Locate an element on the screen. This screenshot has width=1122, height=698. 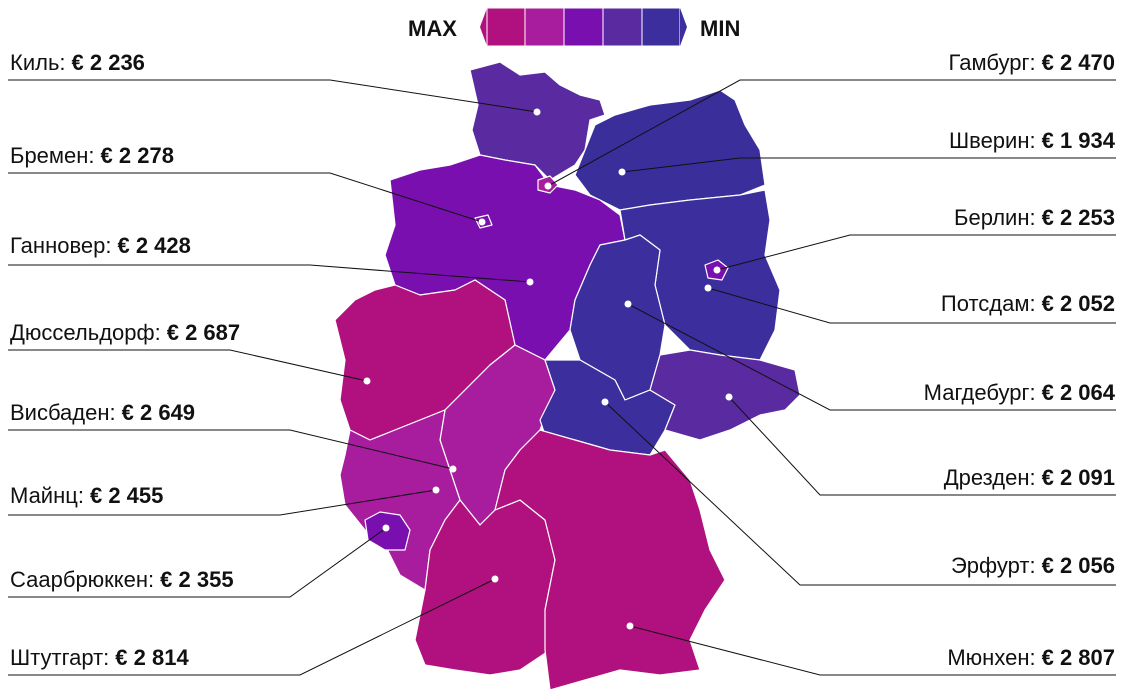
city-name: Дрезден: is located at coordinates (990, 477).